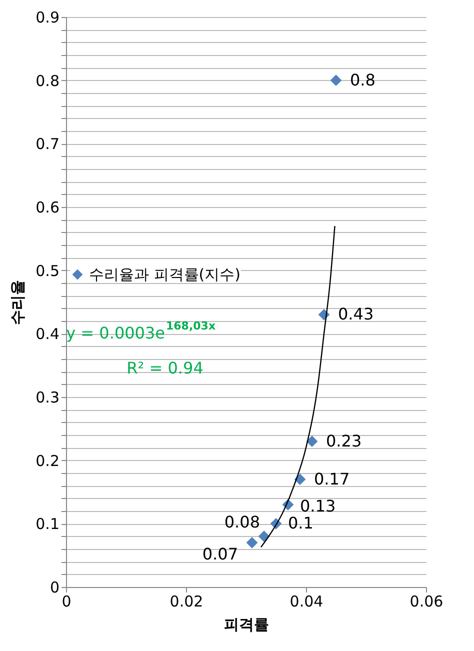 Image resolution: width=474 pixels, height=651 pixels. Describe the element at coordinates (48, 207) in the screenshot. I see `y-tick-label: 0.6` at that location.